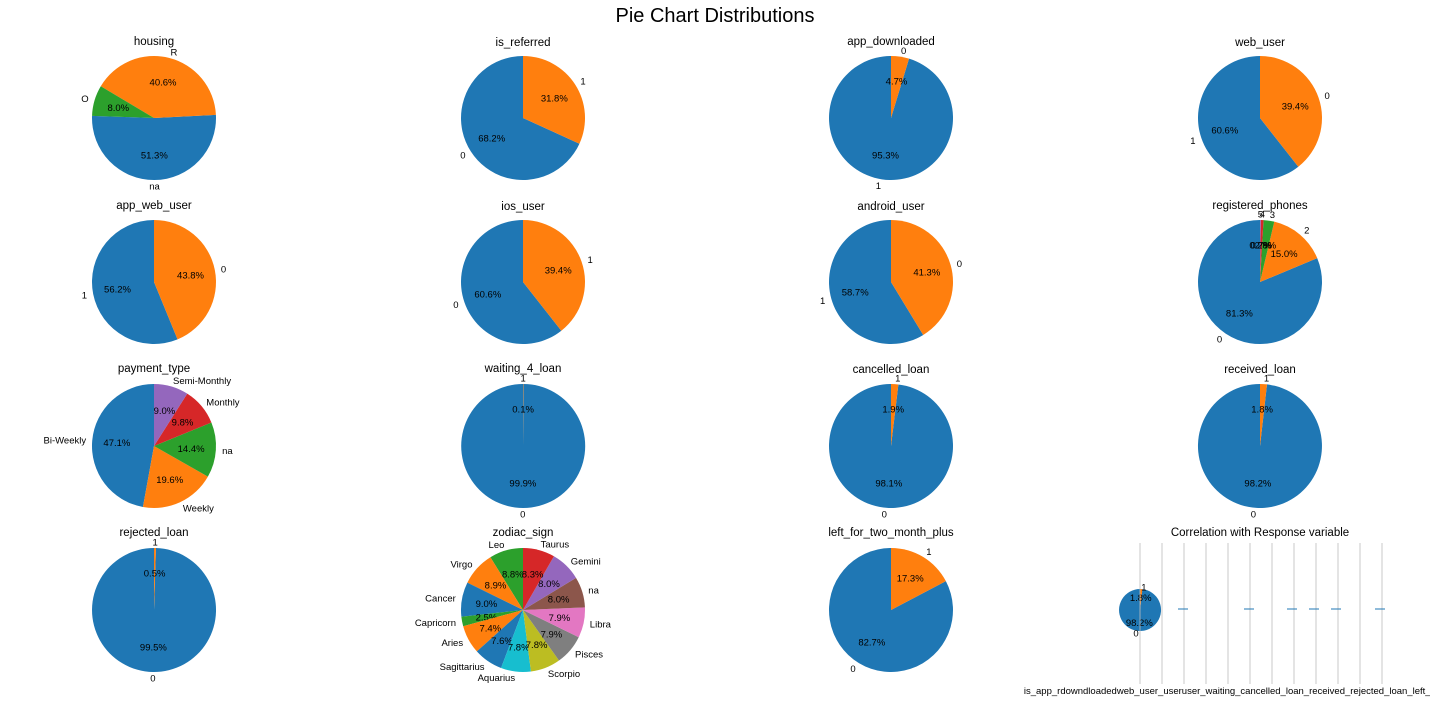 The image size is (1430, 702). What do you see at coordinates (117, 290) in the screenshot?
I see `pie-pct-label: 56.2%` at bounding box center [117, 290].